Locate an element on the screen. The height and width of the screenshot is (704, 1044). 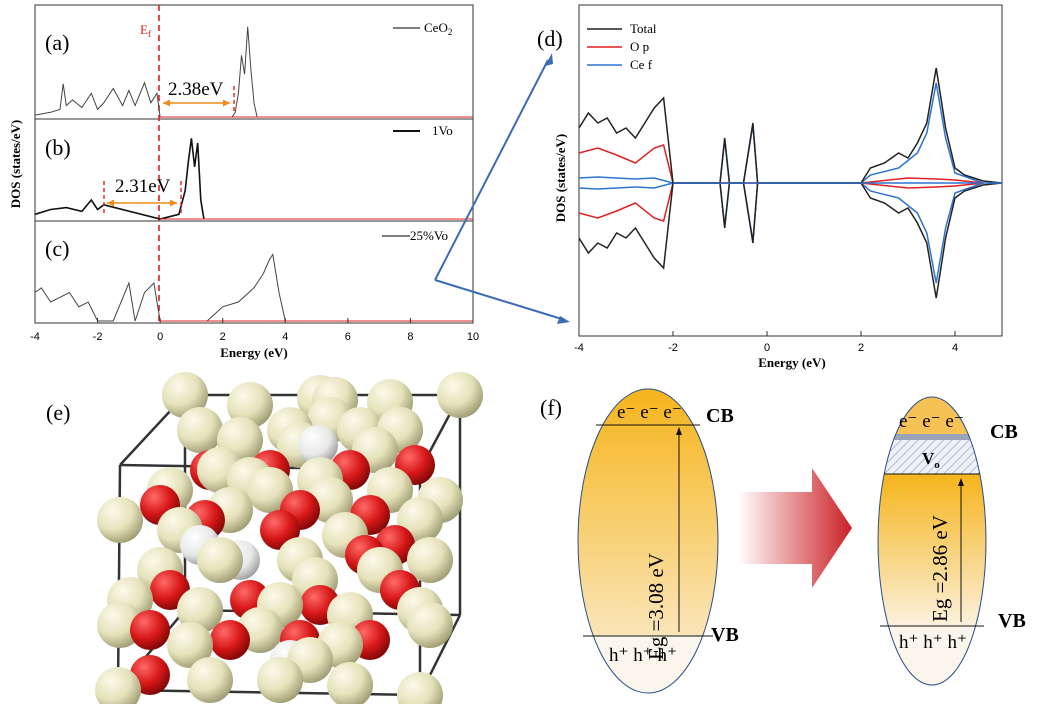
band-diagram-pristine: e⁻ e⁻ e⁻ h⁺ h⁺ h⁺ CB VB Eg =3.08 eV is located at coordinates (658, 541).